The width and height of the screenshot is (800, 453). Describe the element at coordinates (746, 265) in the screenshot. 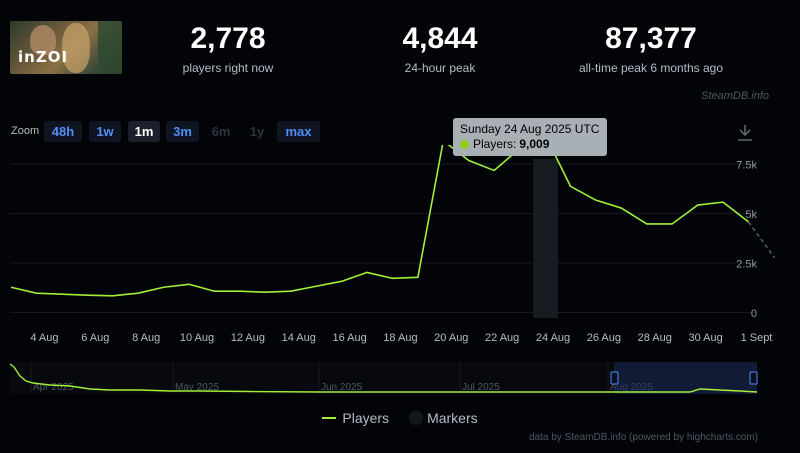

I see `y-tick-label: 2.5k` at that location.